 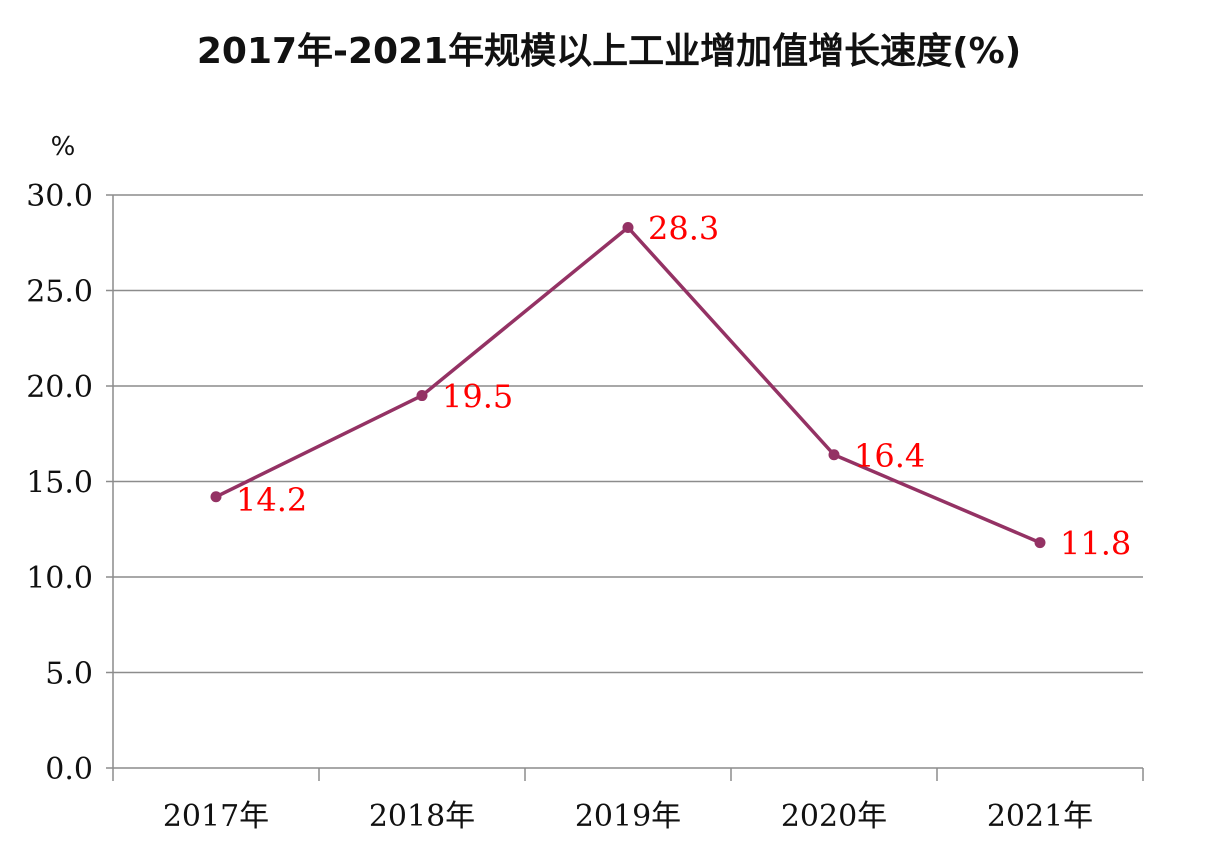 I want to click on y-tick-label: 20.0, so click(x=59, y=387).